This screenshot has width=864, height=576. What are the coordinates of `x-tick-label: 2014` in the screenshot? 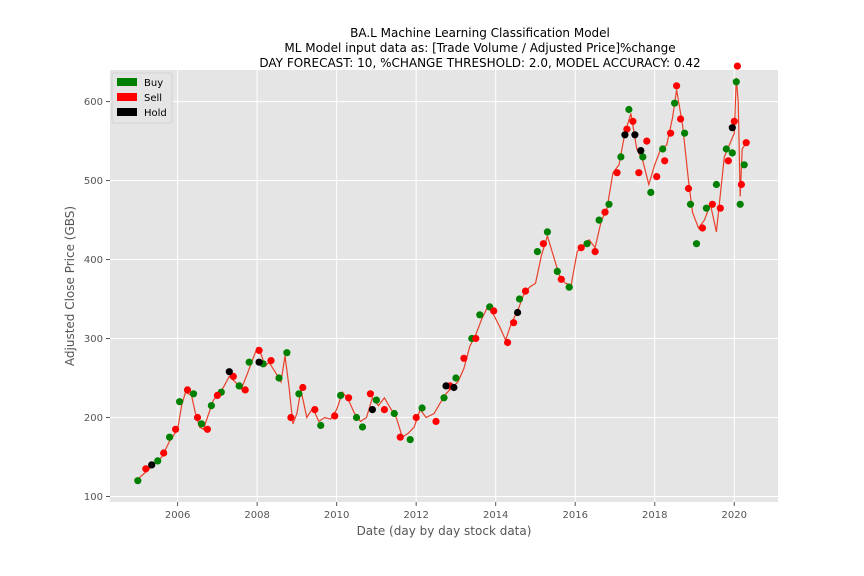 It's located at (495, 515).